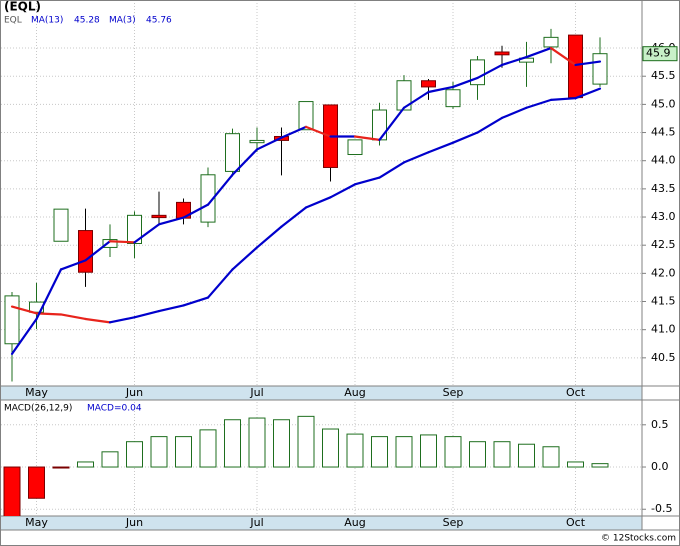 Image resolution: width=680 pixels, height=546 pixels. What do you see at coordinates (22, 7) in the screenshot?
I see `chart-title: (EQL)` at bounding box center [22, 7].